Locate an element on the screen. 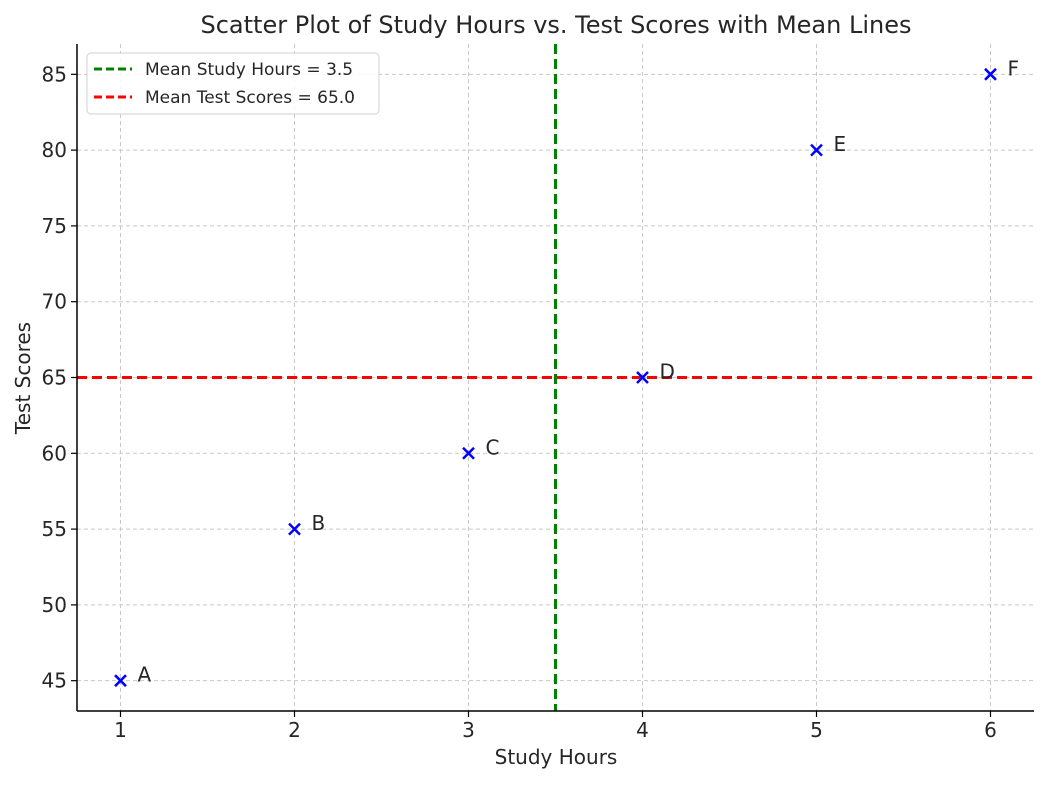 The image size is (1047, 786). y-tick-label: 60 is located at coordinates (54, 453).